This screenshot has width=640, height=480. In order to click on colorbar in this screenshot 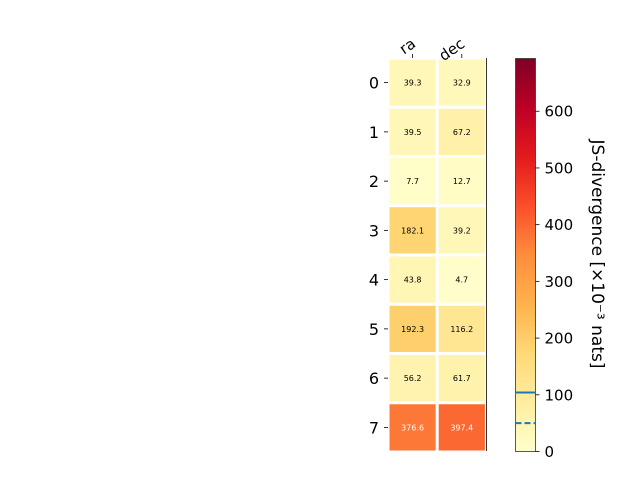, I will do `click(525, 255)`.